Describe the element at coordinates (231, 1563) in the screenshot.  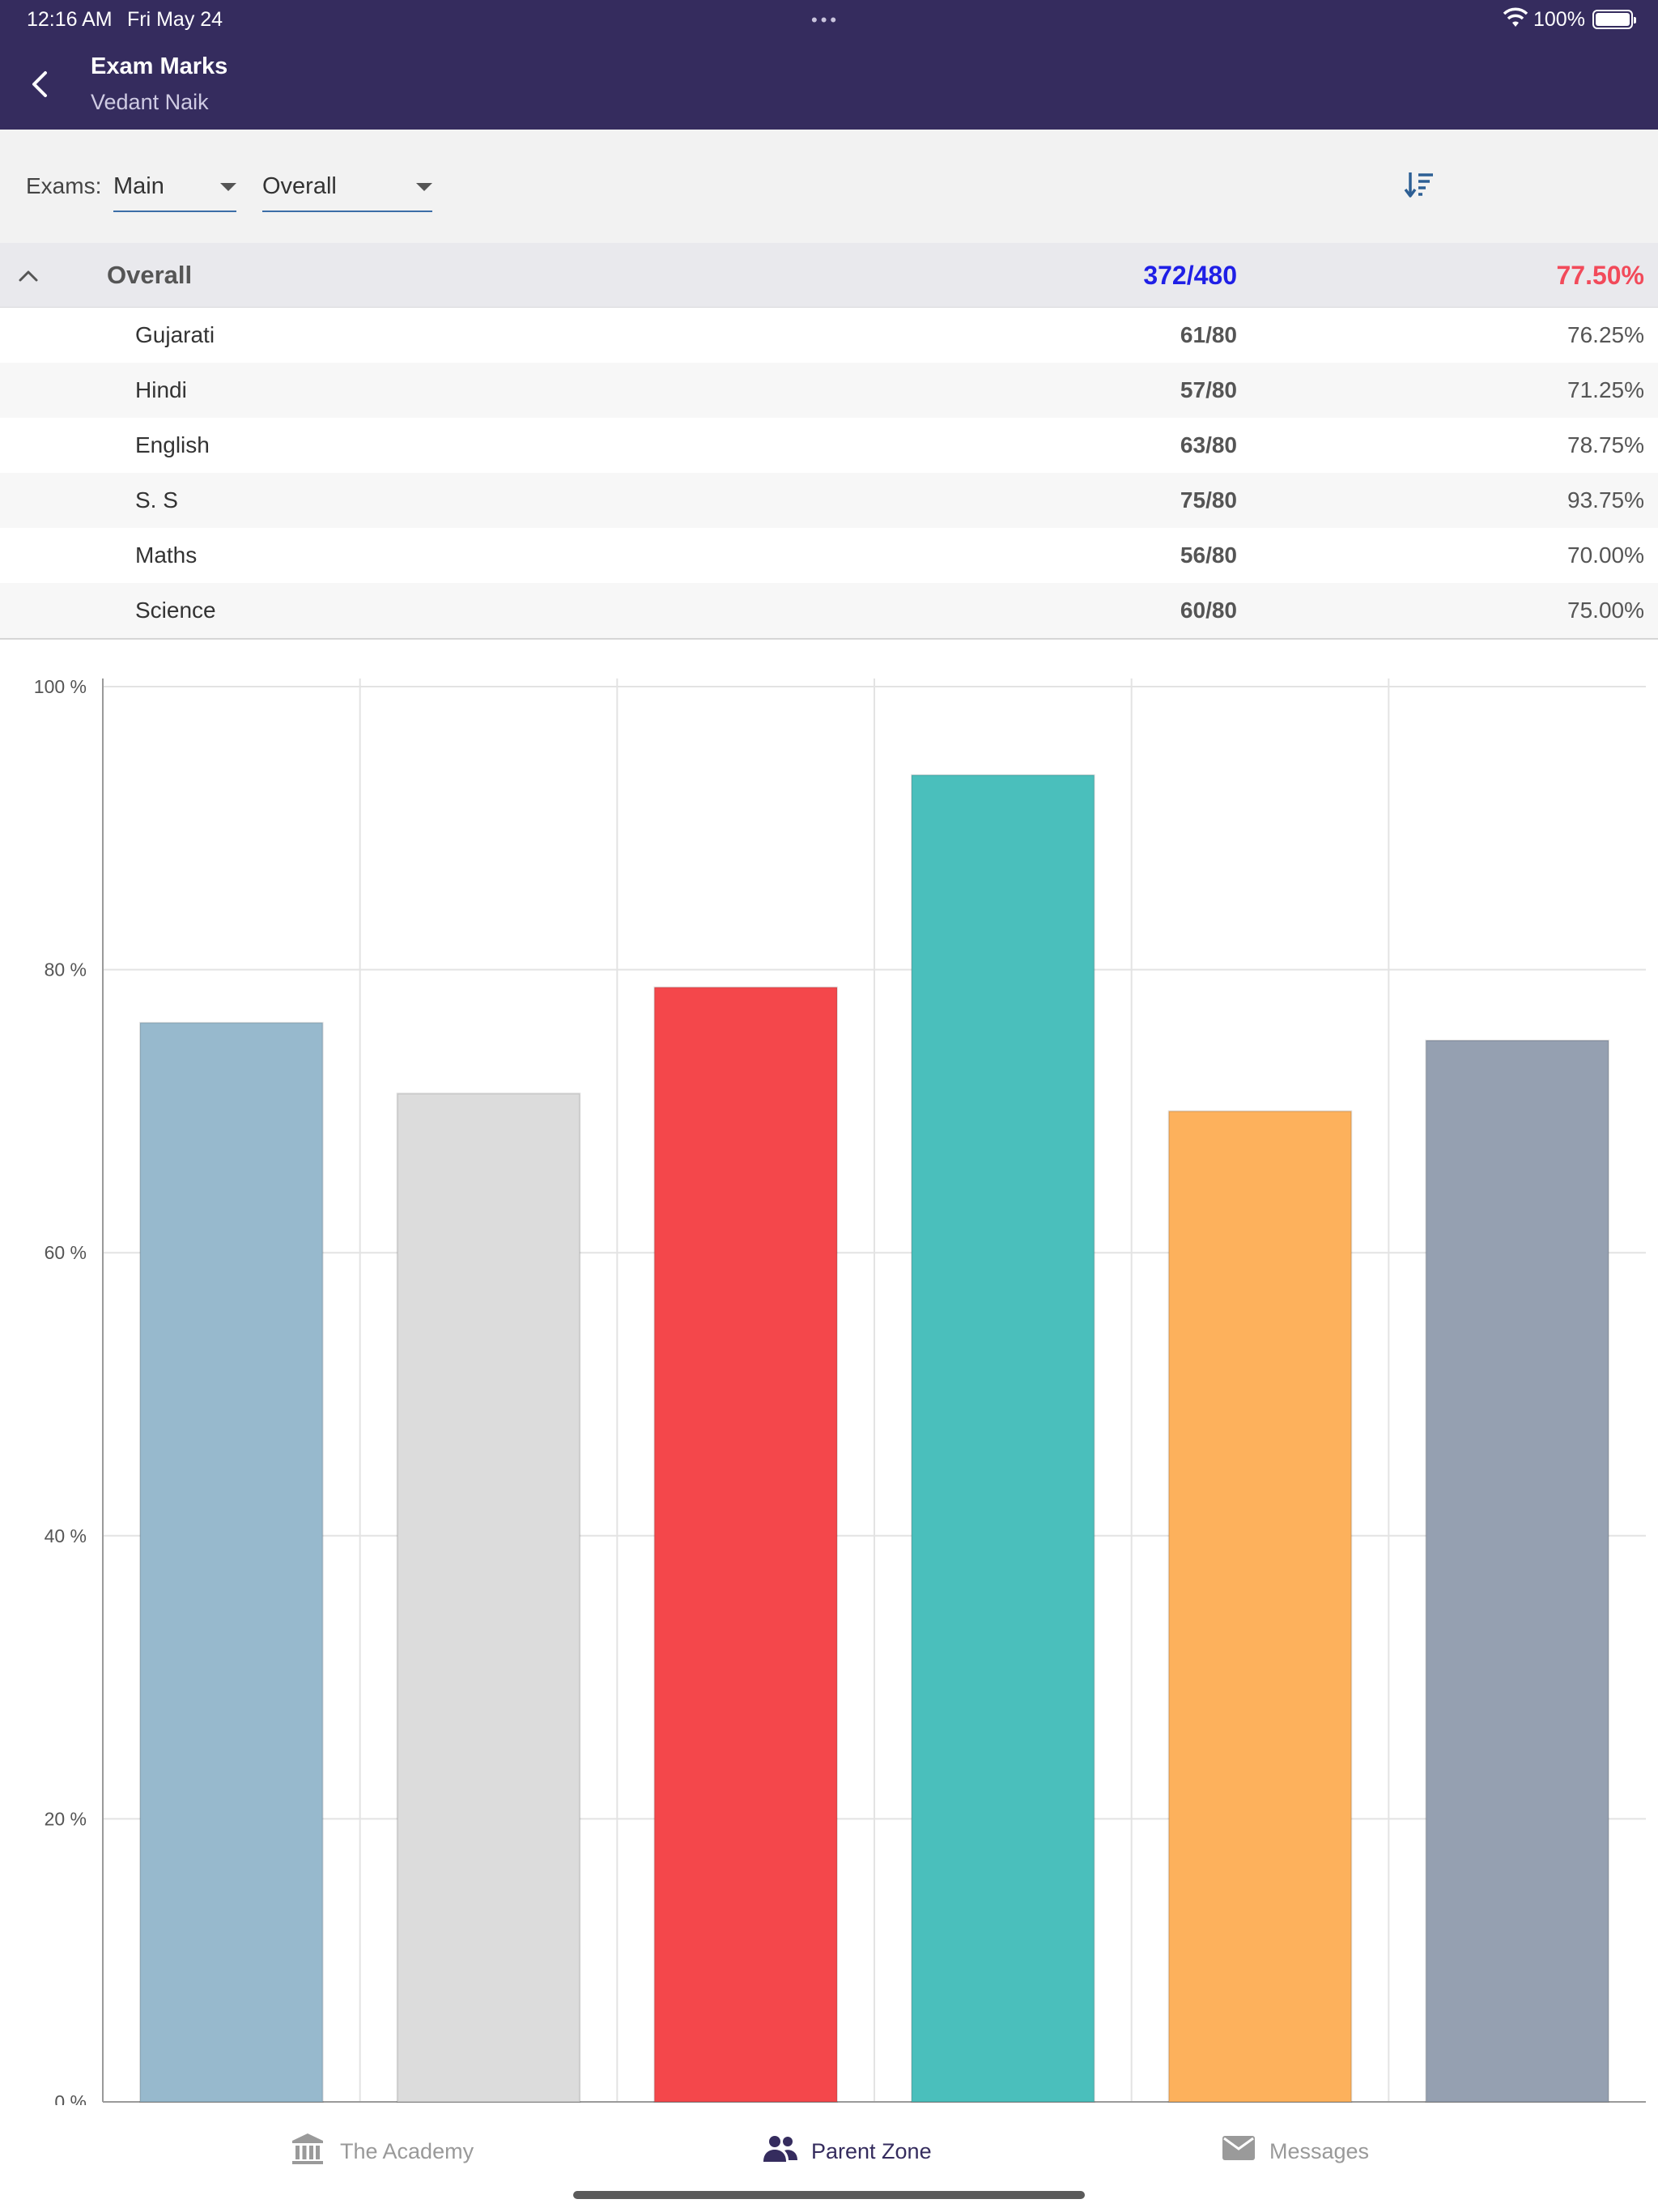
I see `bar-gujarati` at that location.